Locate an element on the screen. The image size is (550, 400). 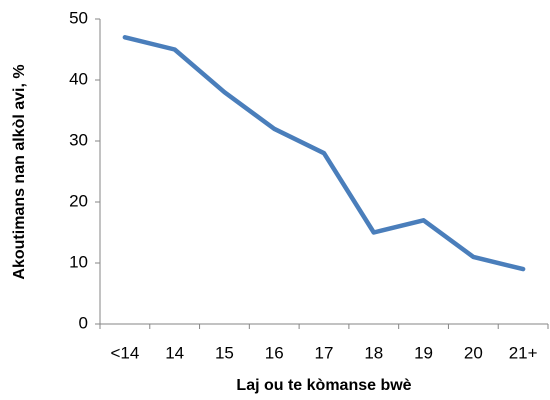
y-tick-label: 20 is located at coordinates (78, 200).